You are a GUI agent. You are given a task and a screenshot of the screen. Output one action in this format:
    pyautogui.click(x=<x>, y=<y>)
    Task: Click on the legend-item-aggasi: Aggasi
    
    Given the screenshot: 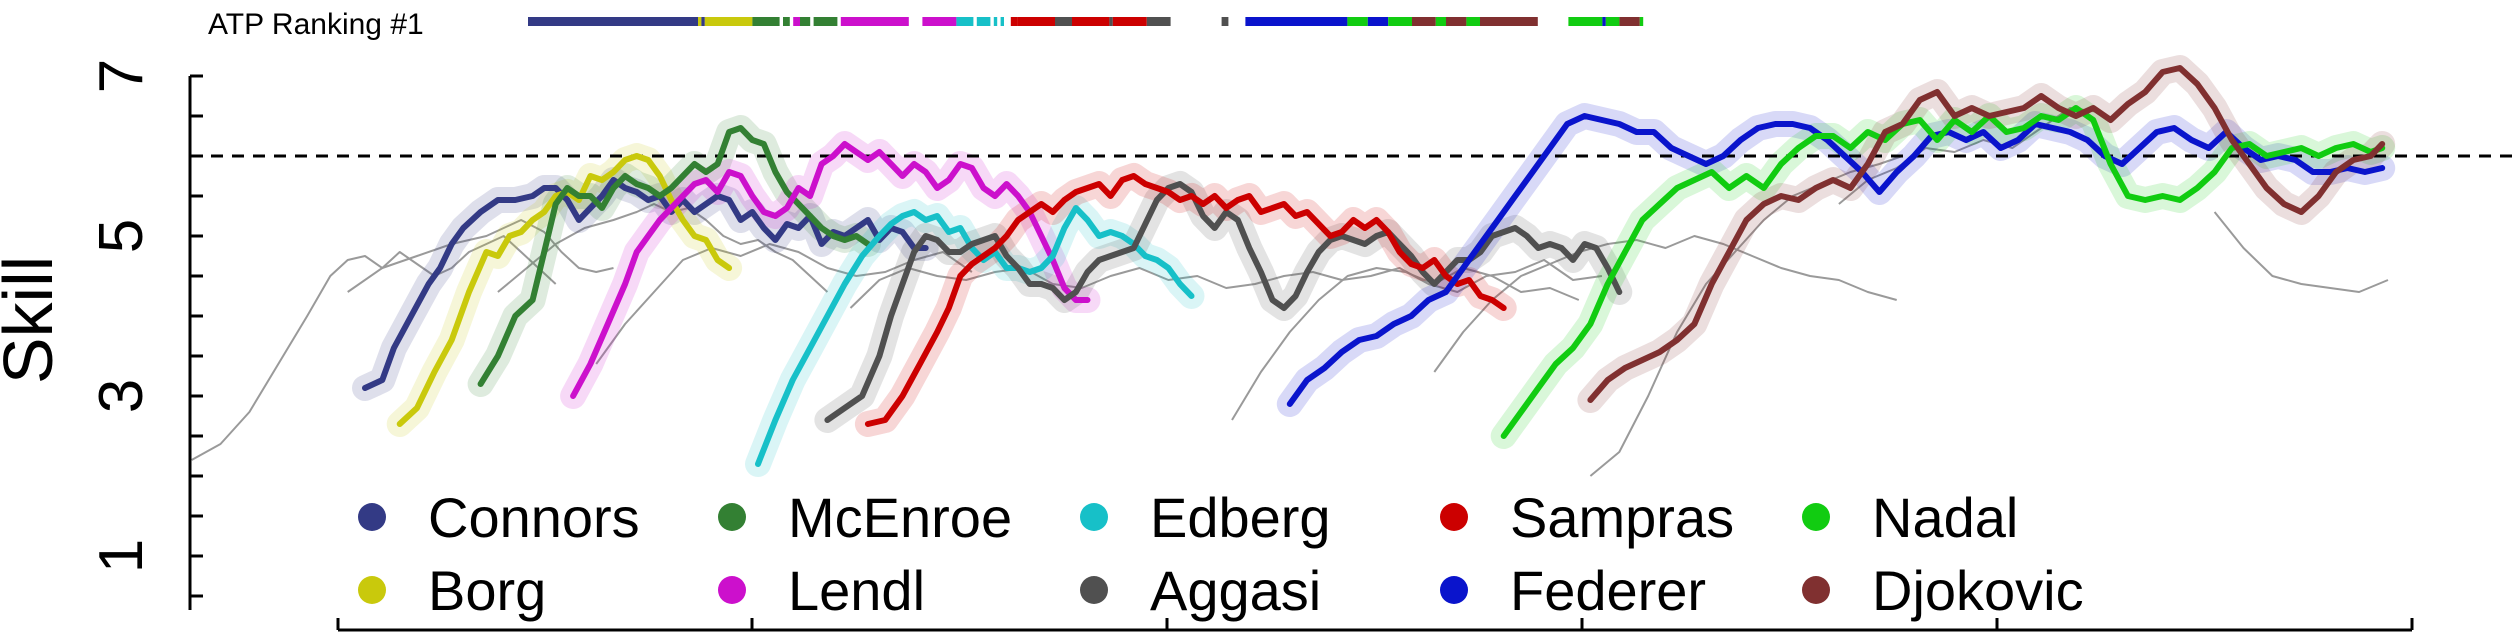 What is the action you would take?
    pyautogui.click(x=1200, y=590)
    